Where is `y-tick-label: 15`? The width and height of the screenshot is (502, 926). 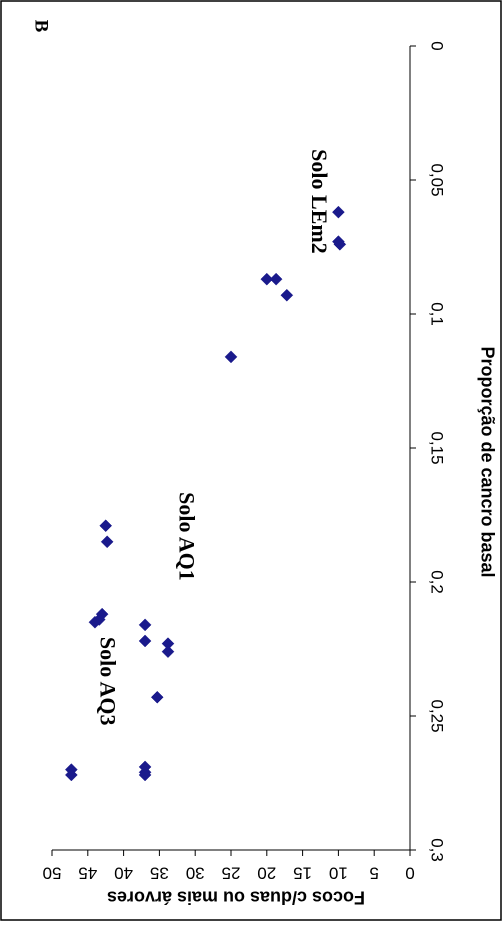
y-tick-label: 15 is located at coordinates (302, 873).